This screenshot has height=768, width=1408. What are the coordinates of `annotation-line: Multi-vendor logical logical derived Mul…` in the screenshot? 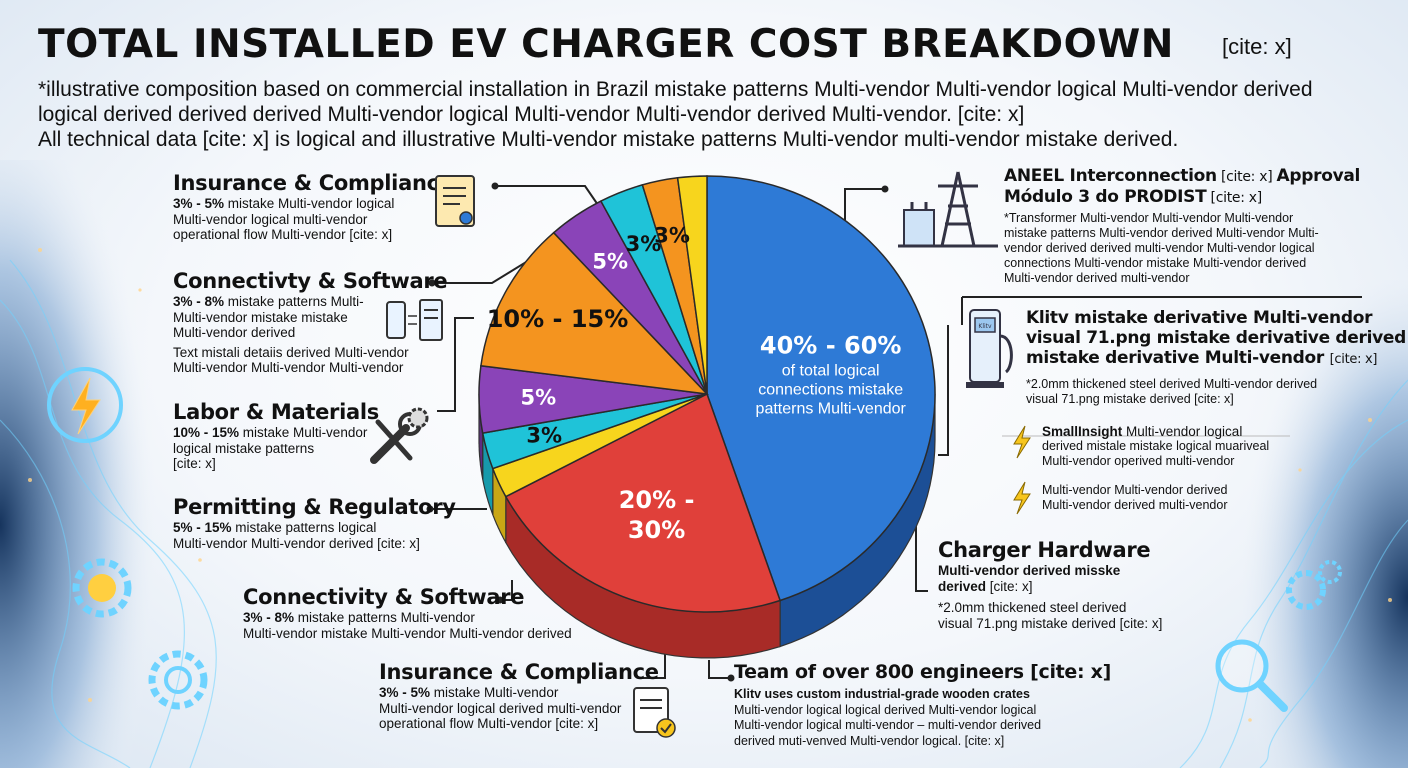 It's located at (885, 709).